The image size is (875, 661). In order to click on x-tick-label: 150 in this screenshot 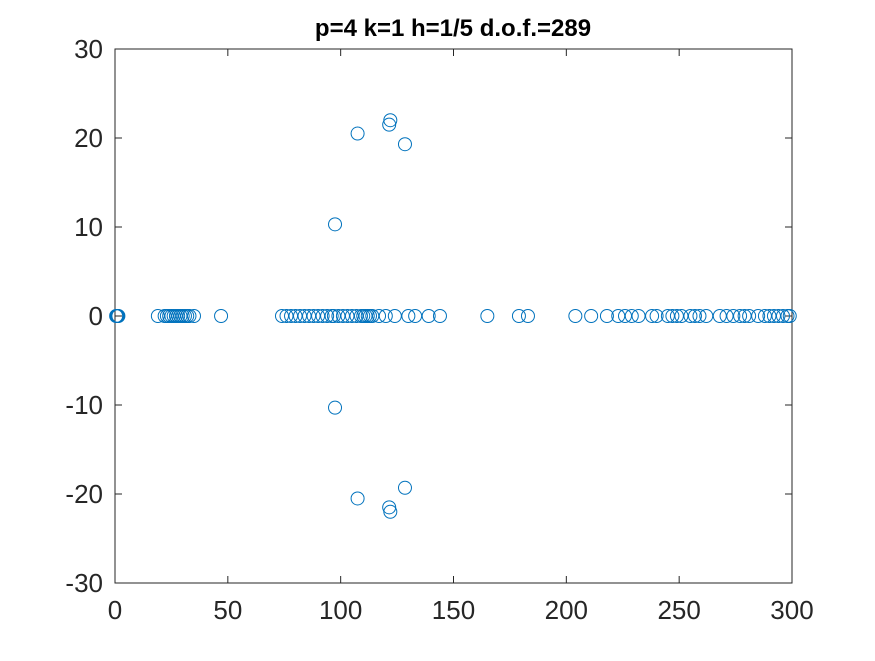, I will do `click(453, 610)`.